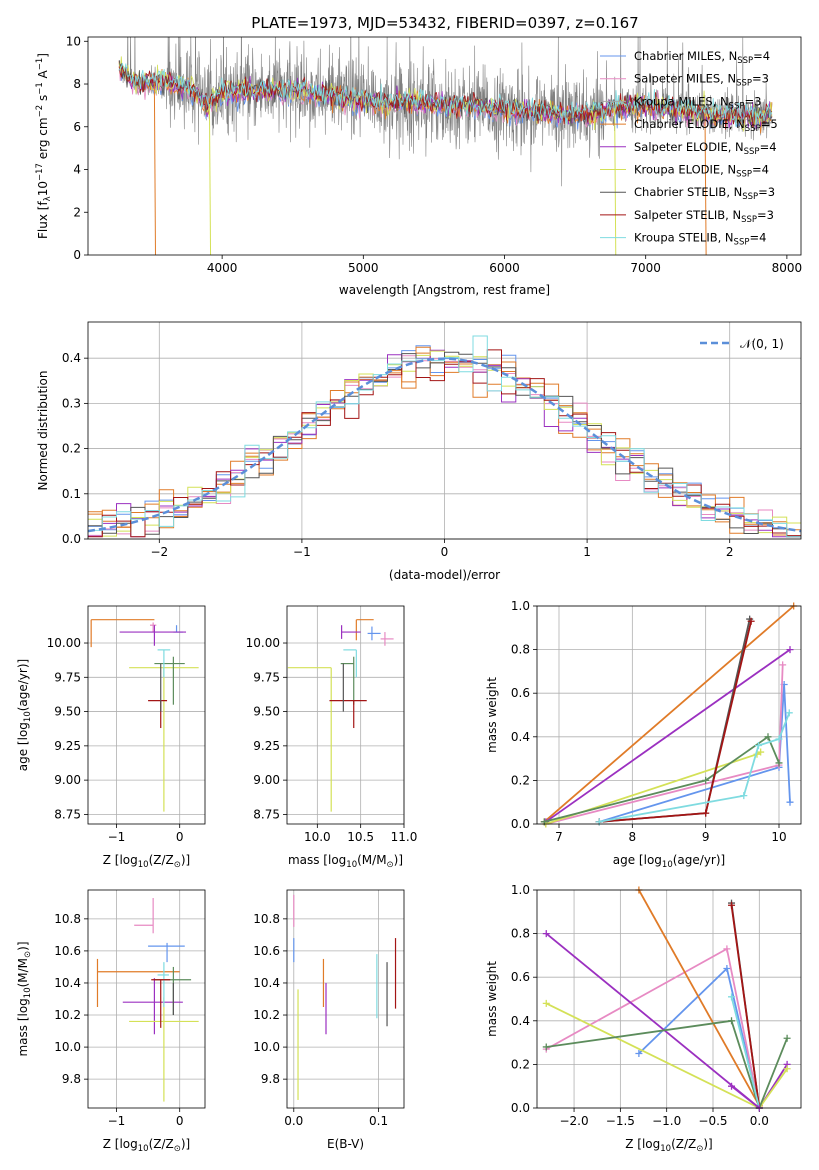 This screenshot has height=1170, width=819. I want to click on mass_vs_Z-frame, so click(146, 999).